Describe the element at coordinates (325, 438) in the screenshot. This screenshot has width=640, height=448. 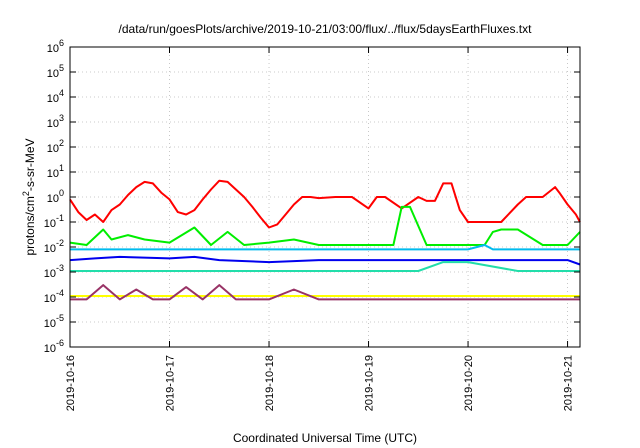
I see `x-axis-label: Coordinated Universal Time (UTC)` at that location.